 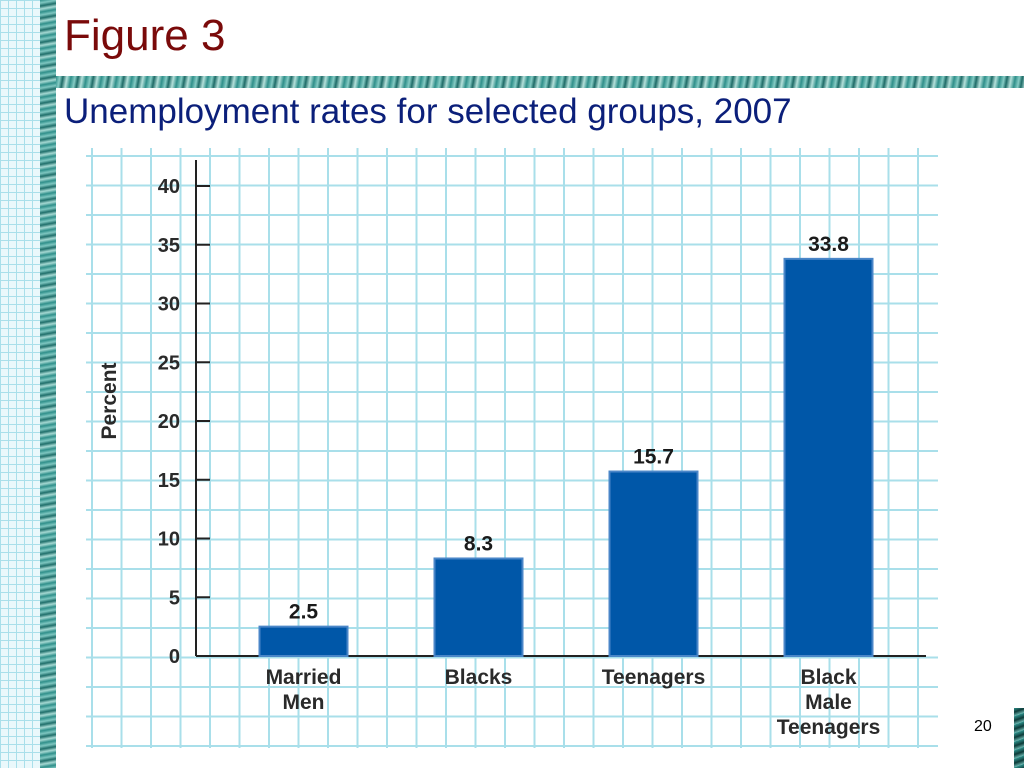 I want to click on x-category-label: Married, so click(x=304, y=677).